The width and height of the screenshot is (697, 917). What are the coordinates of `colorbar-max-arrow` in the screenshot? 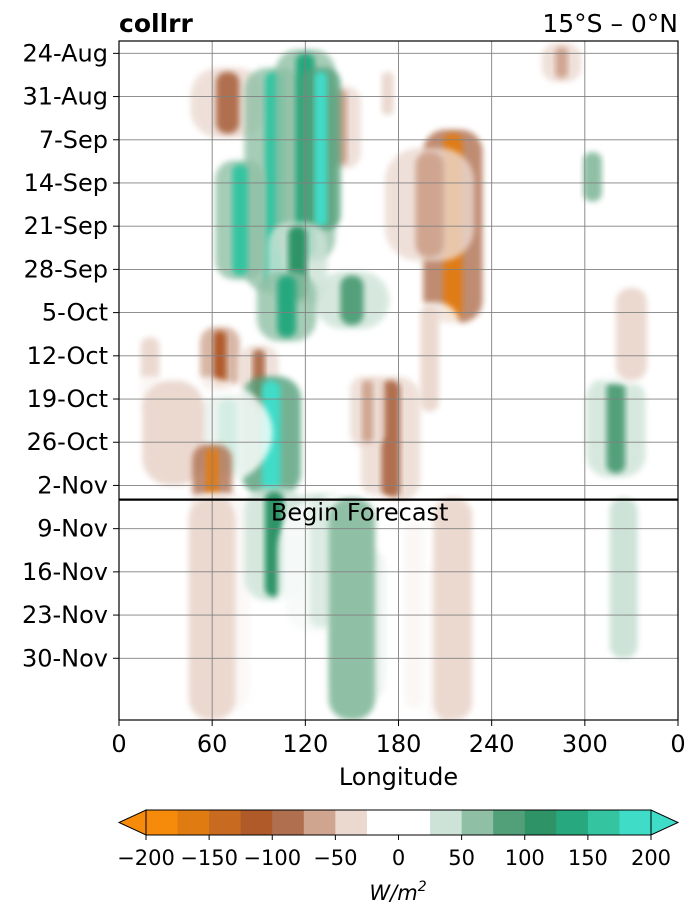 It's located at (665, 822).